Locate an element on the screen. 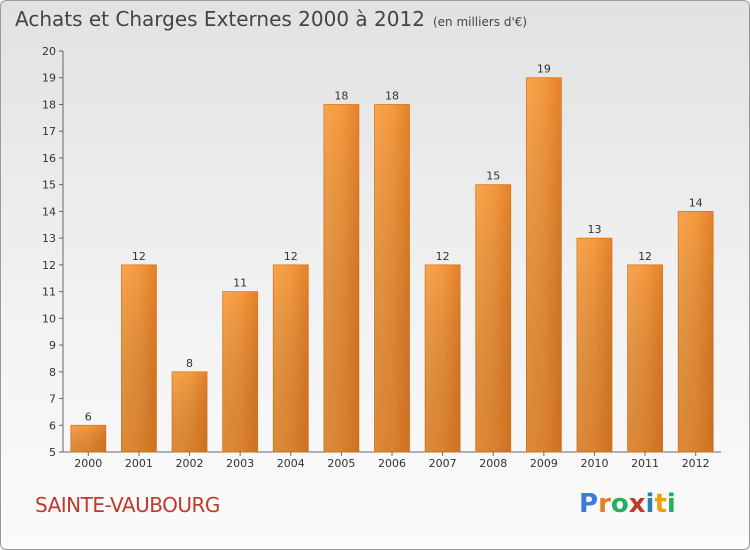 This screenshot has width=750, height=550. x-tick-label: 2007 is located at coordinates (443, 463).